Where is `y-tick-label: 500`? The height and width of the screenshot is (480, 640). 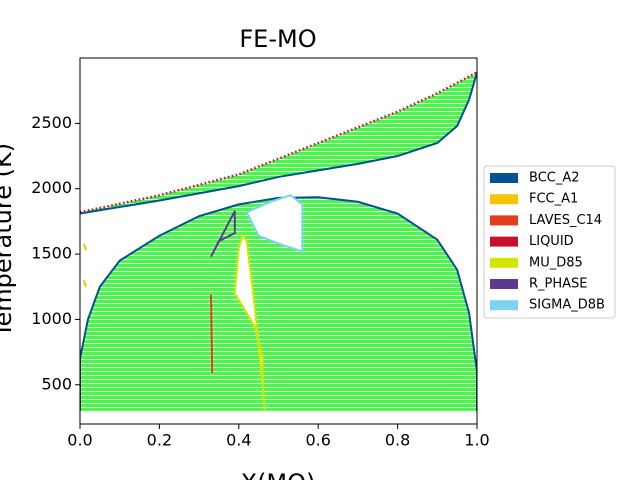
y-tick-label: 500 is located at coordinates (56, 383).